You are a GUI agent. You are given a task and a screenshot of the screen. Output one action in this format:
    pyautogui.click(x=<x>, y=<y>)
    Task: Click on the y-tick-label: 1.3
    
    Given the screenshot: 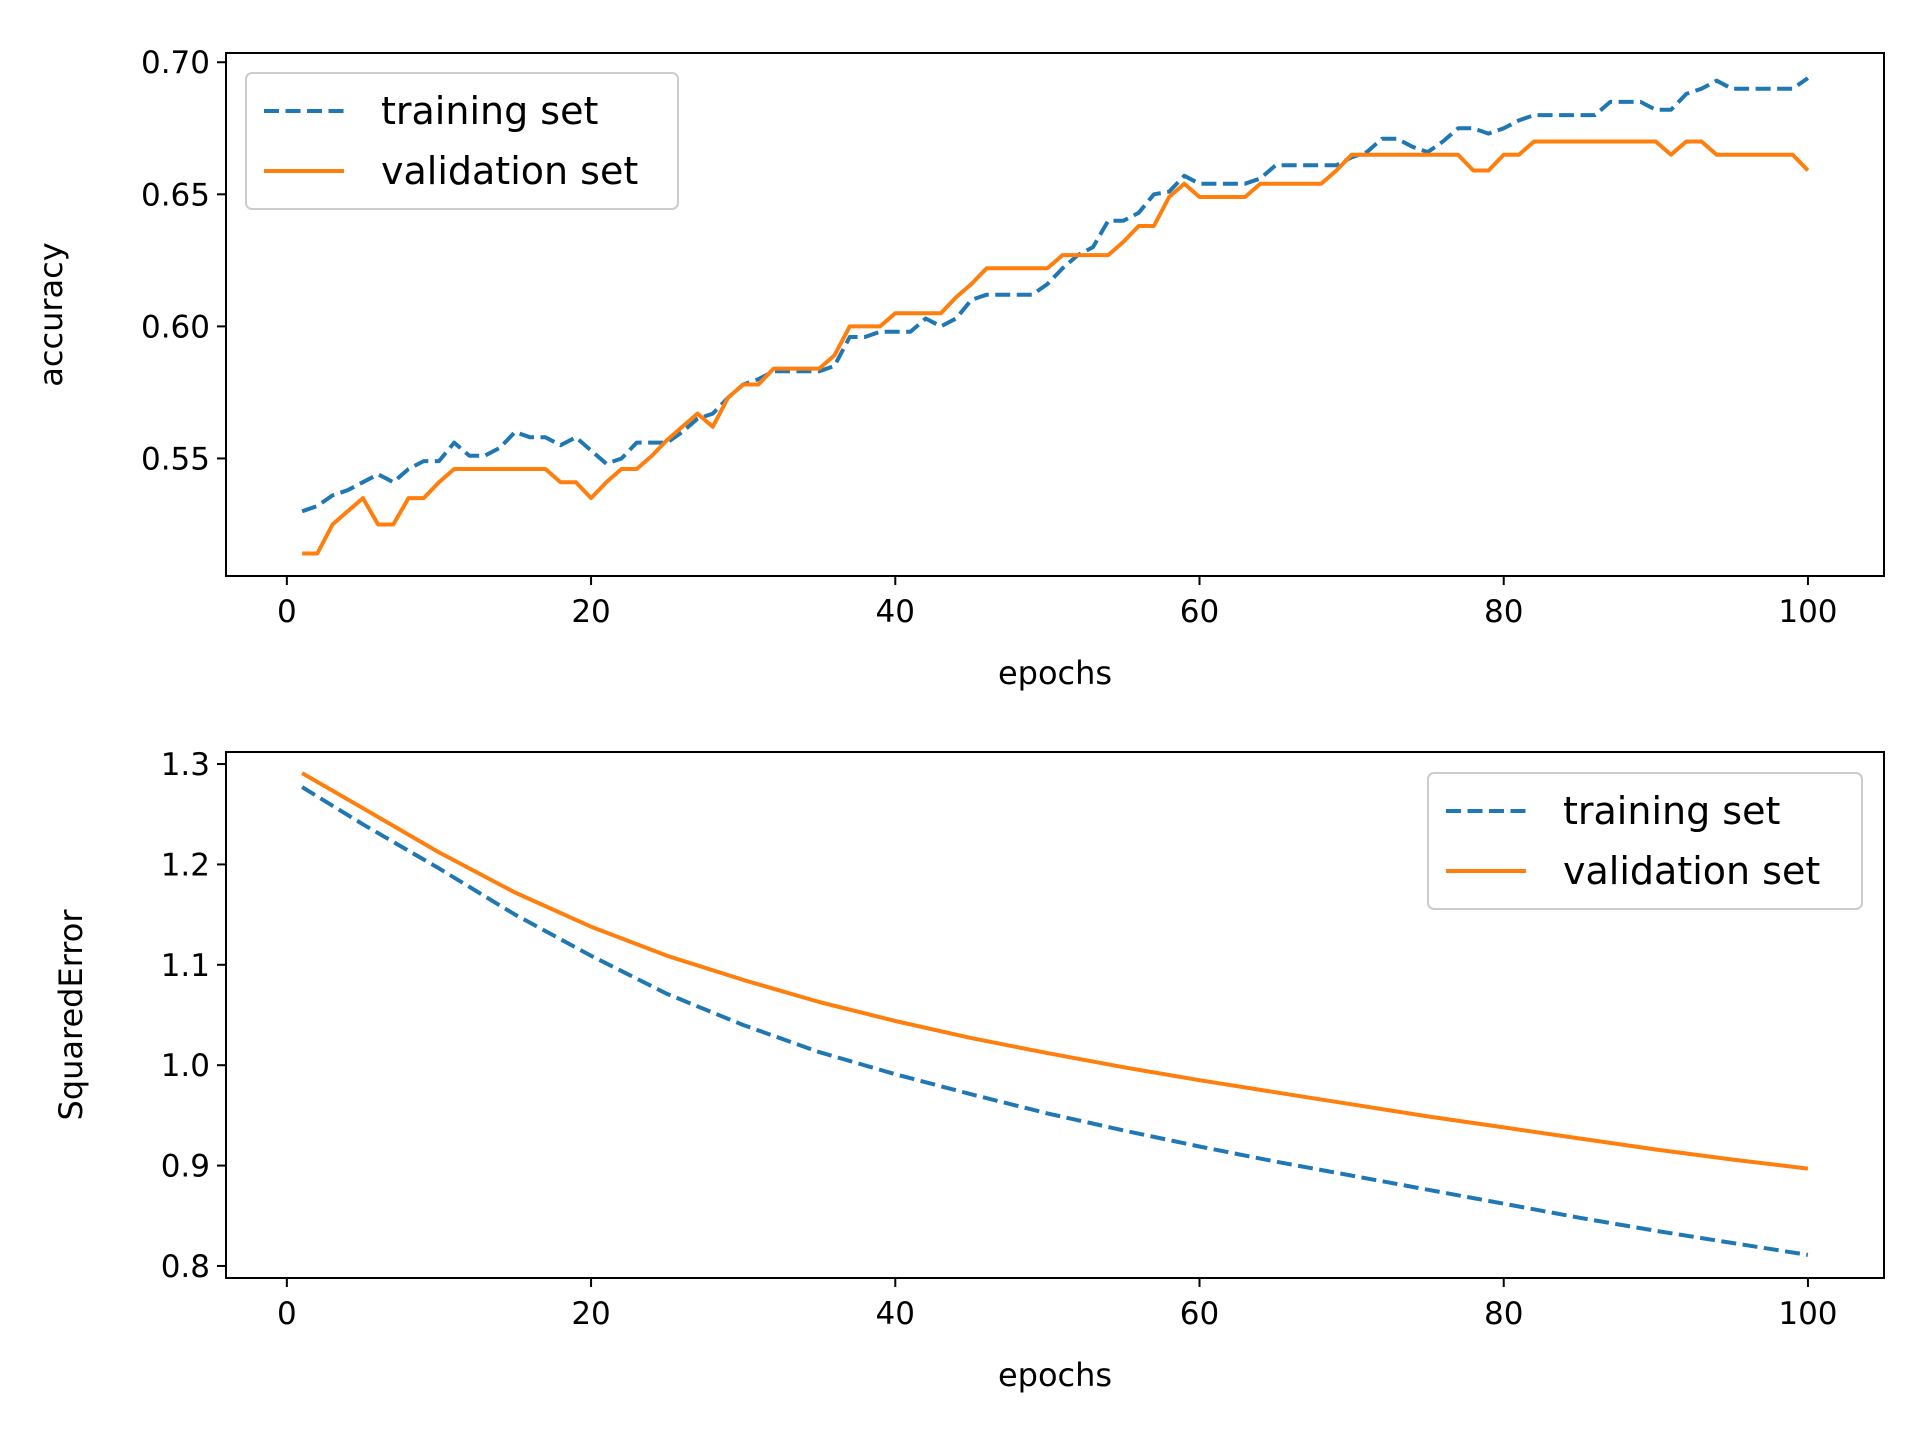 What is the action you would take?
    pyautogui.click(x=185, y=765)
    